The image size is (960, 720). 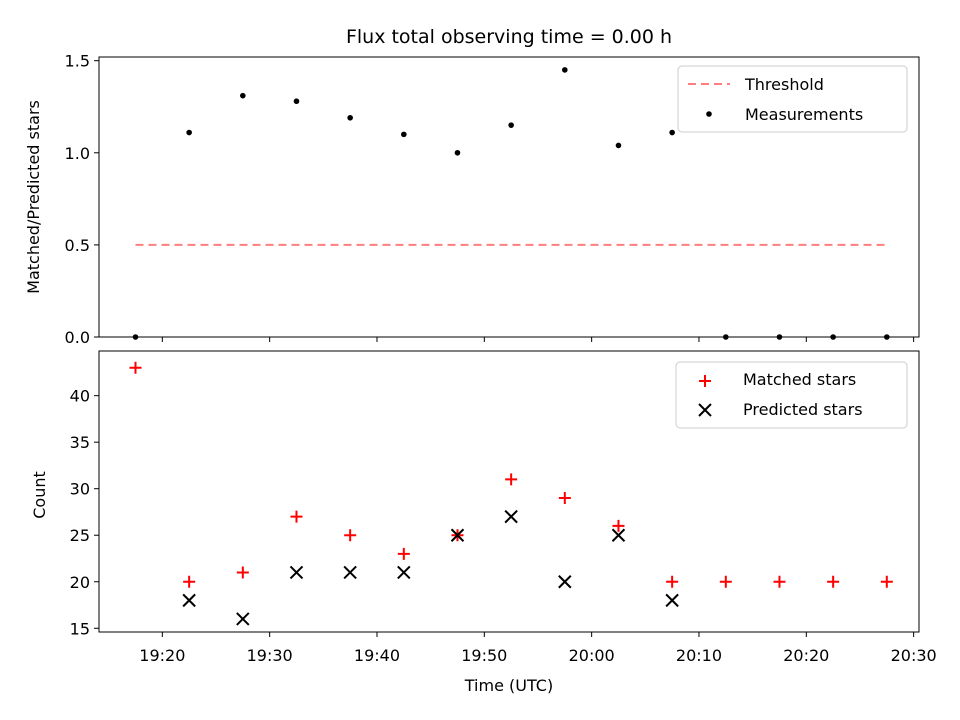 I want to click on x-tick-label: 19:50, so click(x=484, y=655).